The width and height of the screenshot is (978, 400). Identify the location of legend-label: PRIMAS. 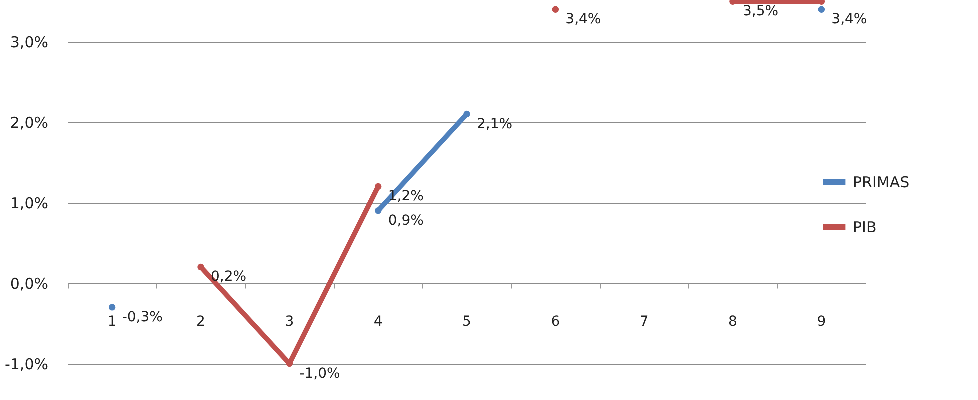
(881, 183).